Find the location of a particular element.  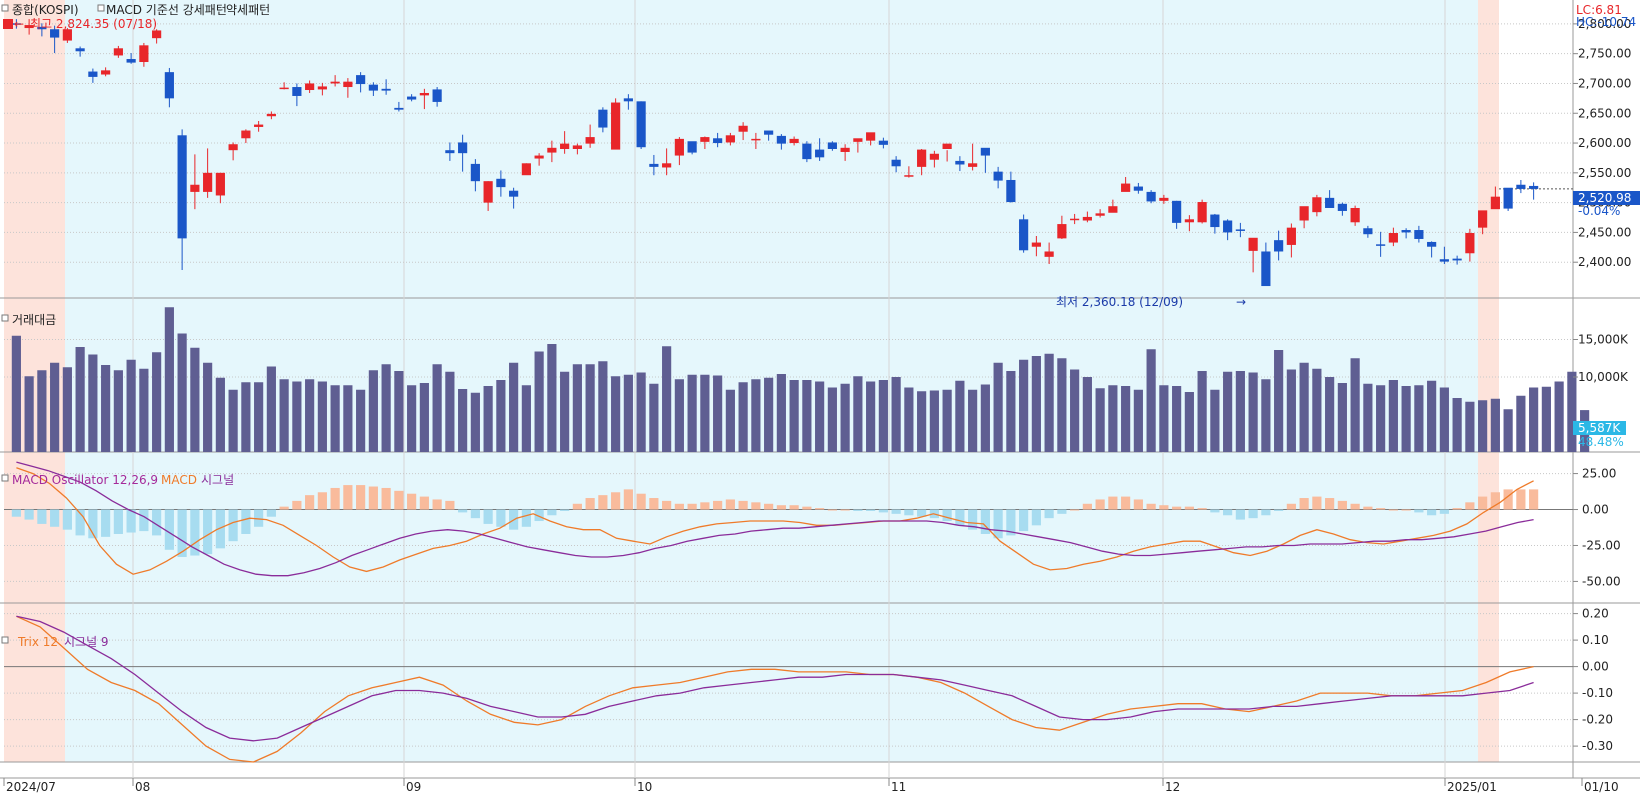

price-y-tick-label: 2,600.00 is located at coordinates (1604, 143).